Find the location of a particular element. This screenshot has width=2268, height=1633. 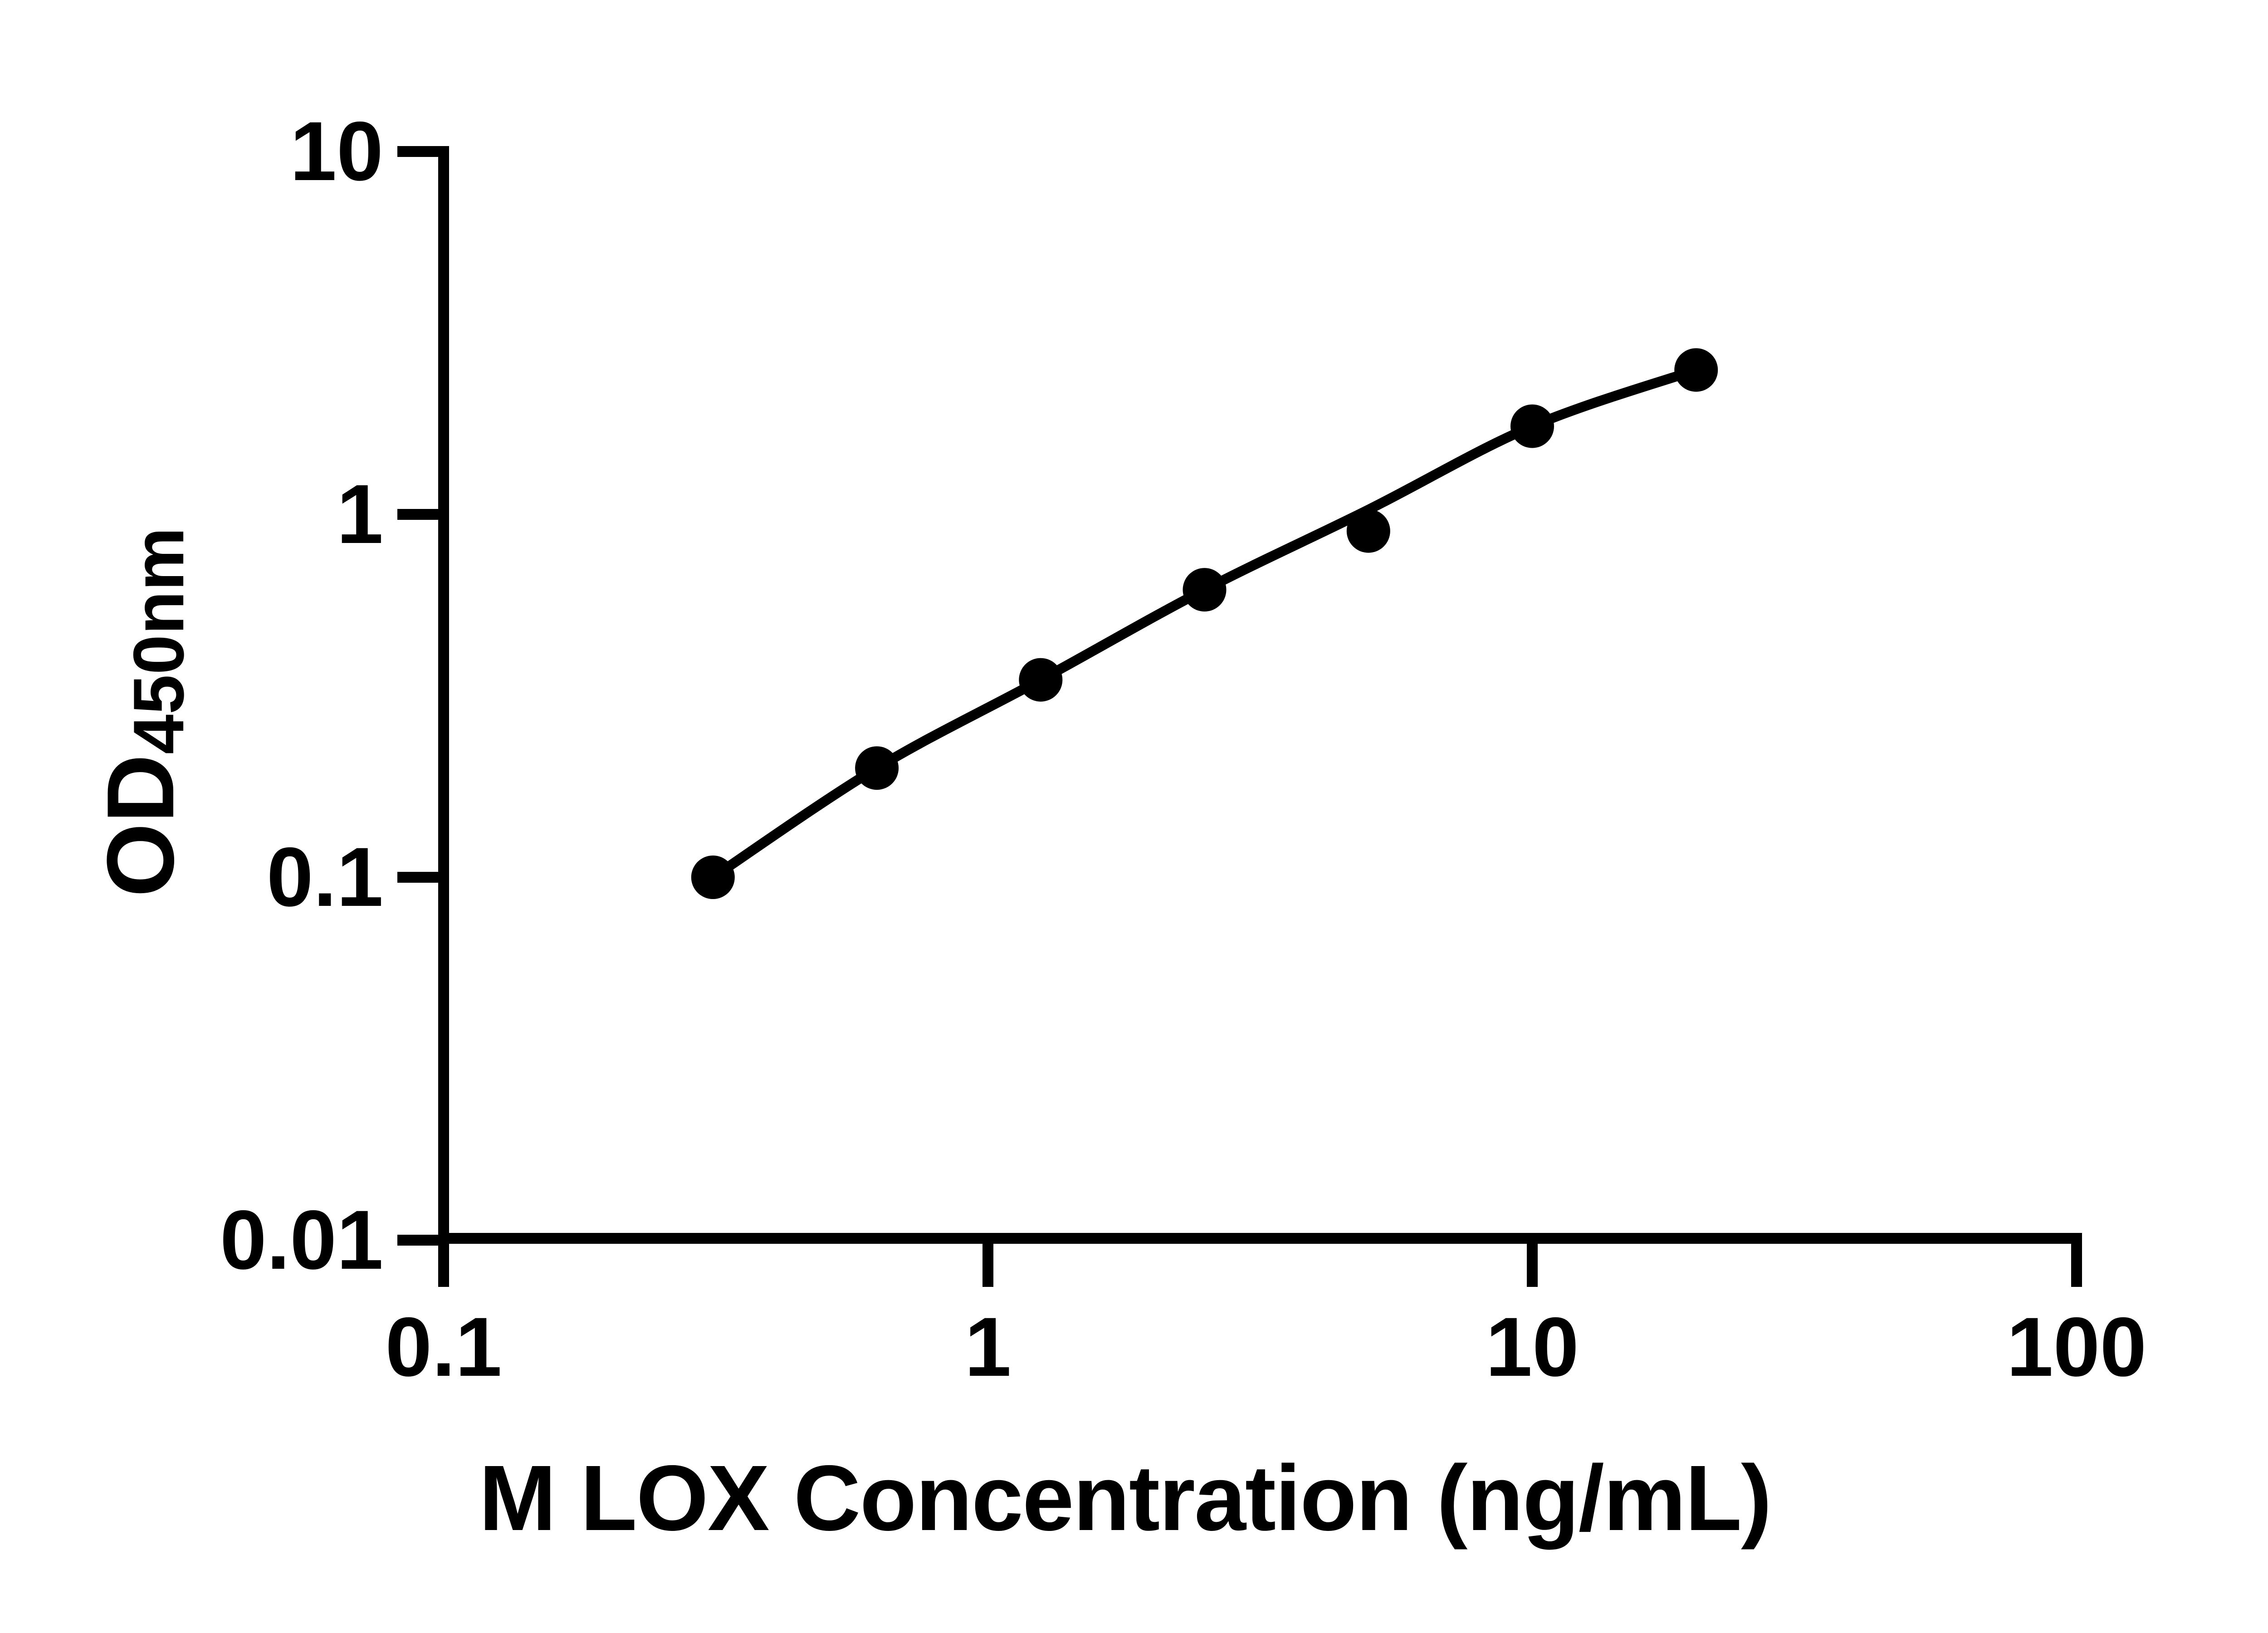

y-axis-title: OD450nm is located at coordinates (141, 712).